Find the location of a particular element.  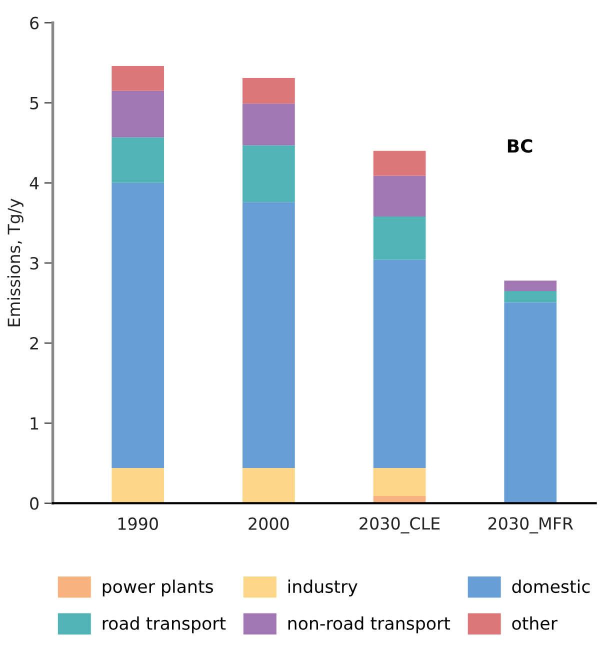

y-tick-label: 3 is located at coordinates (34, 263).